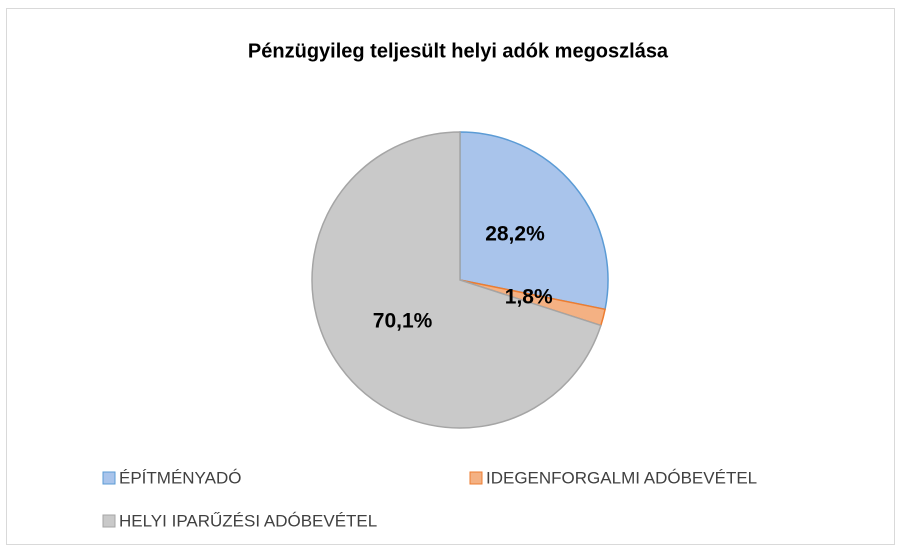  What do you see at coordinates (248, 520) in the screenshot?
I see `legend-label: HELYI IPARŰZÉSI ADÓBEVÉTEL` at bounding box center [248, 520].